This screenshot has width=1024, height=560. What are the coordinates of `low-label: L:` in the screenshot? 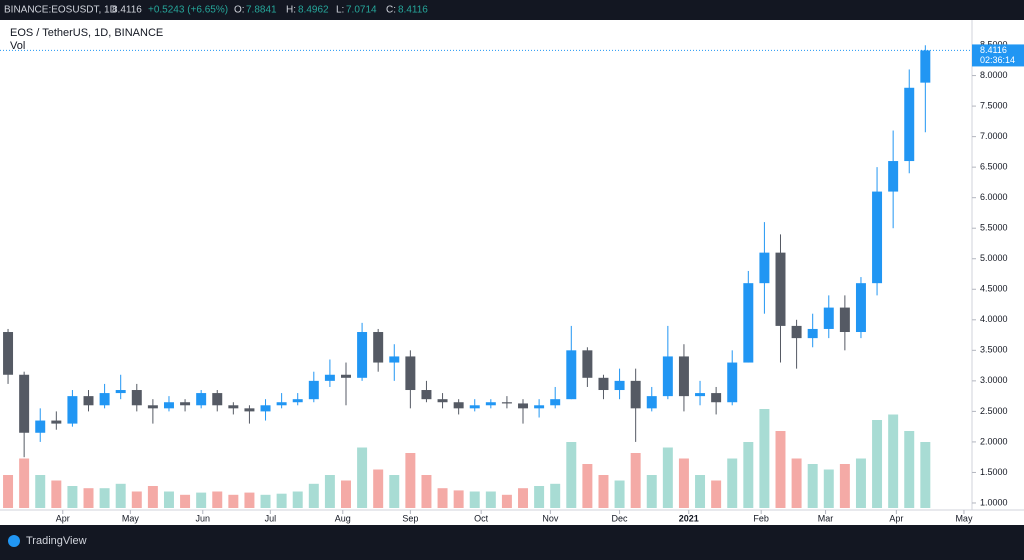 It's located at (340, 10).